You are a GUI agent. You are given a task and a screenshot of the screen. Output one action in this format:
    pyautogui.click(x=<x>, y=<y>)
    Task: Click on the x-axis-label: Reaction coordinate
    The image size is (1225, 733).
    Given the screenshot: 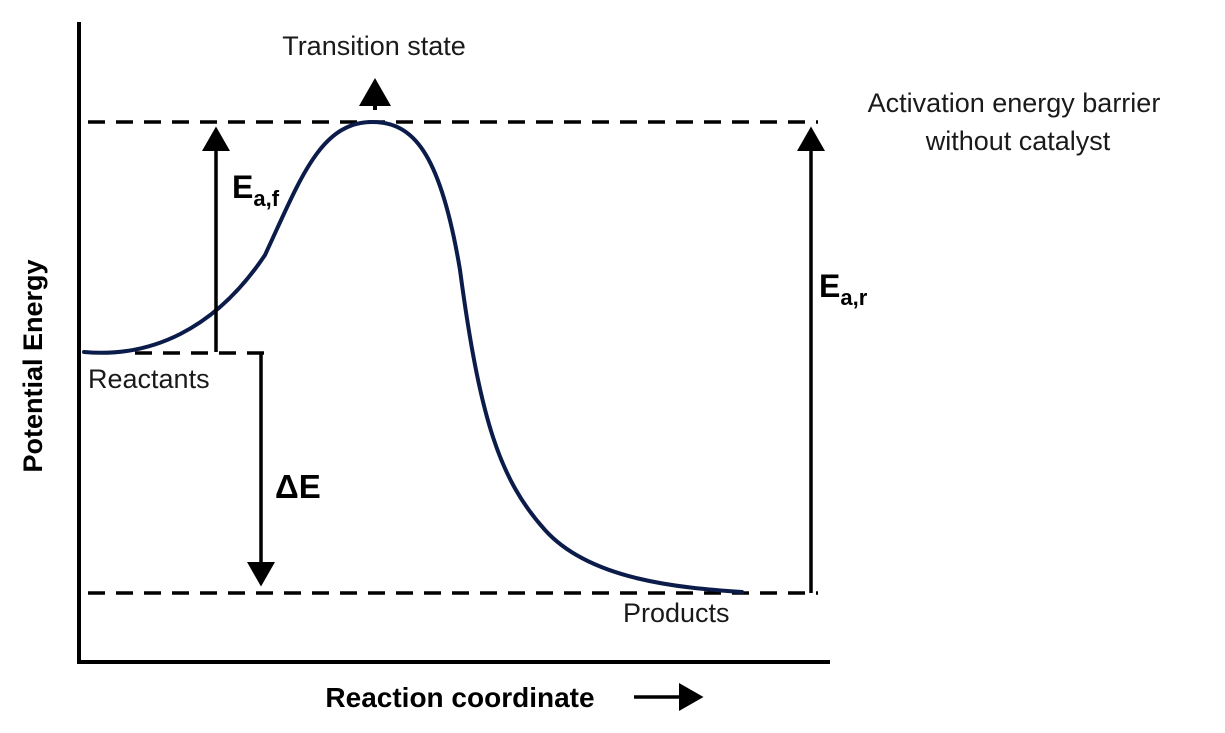 What is the action you would take?
    pyautogui.click(x=459, y=697)
    